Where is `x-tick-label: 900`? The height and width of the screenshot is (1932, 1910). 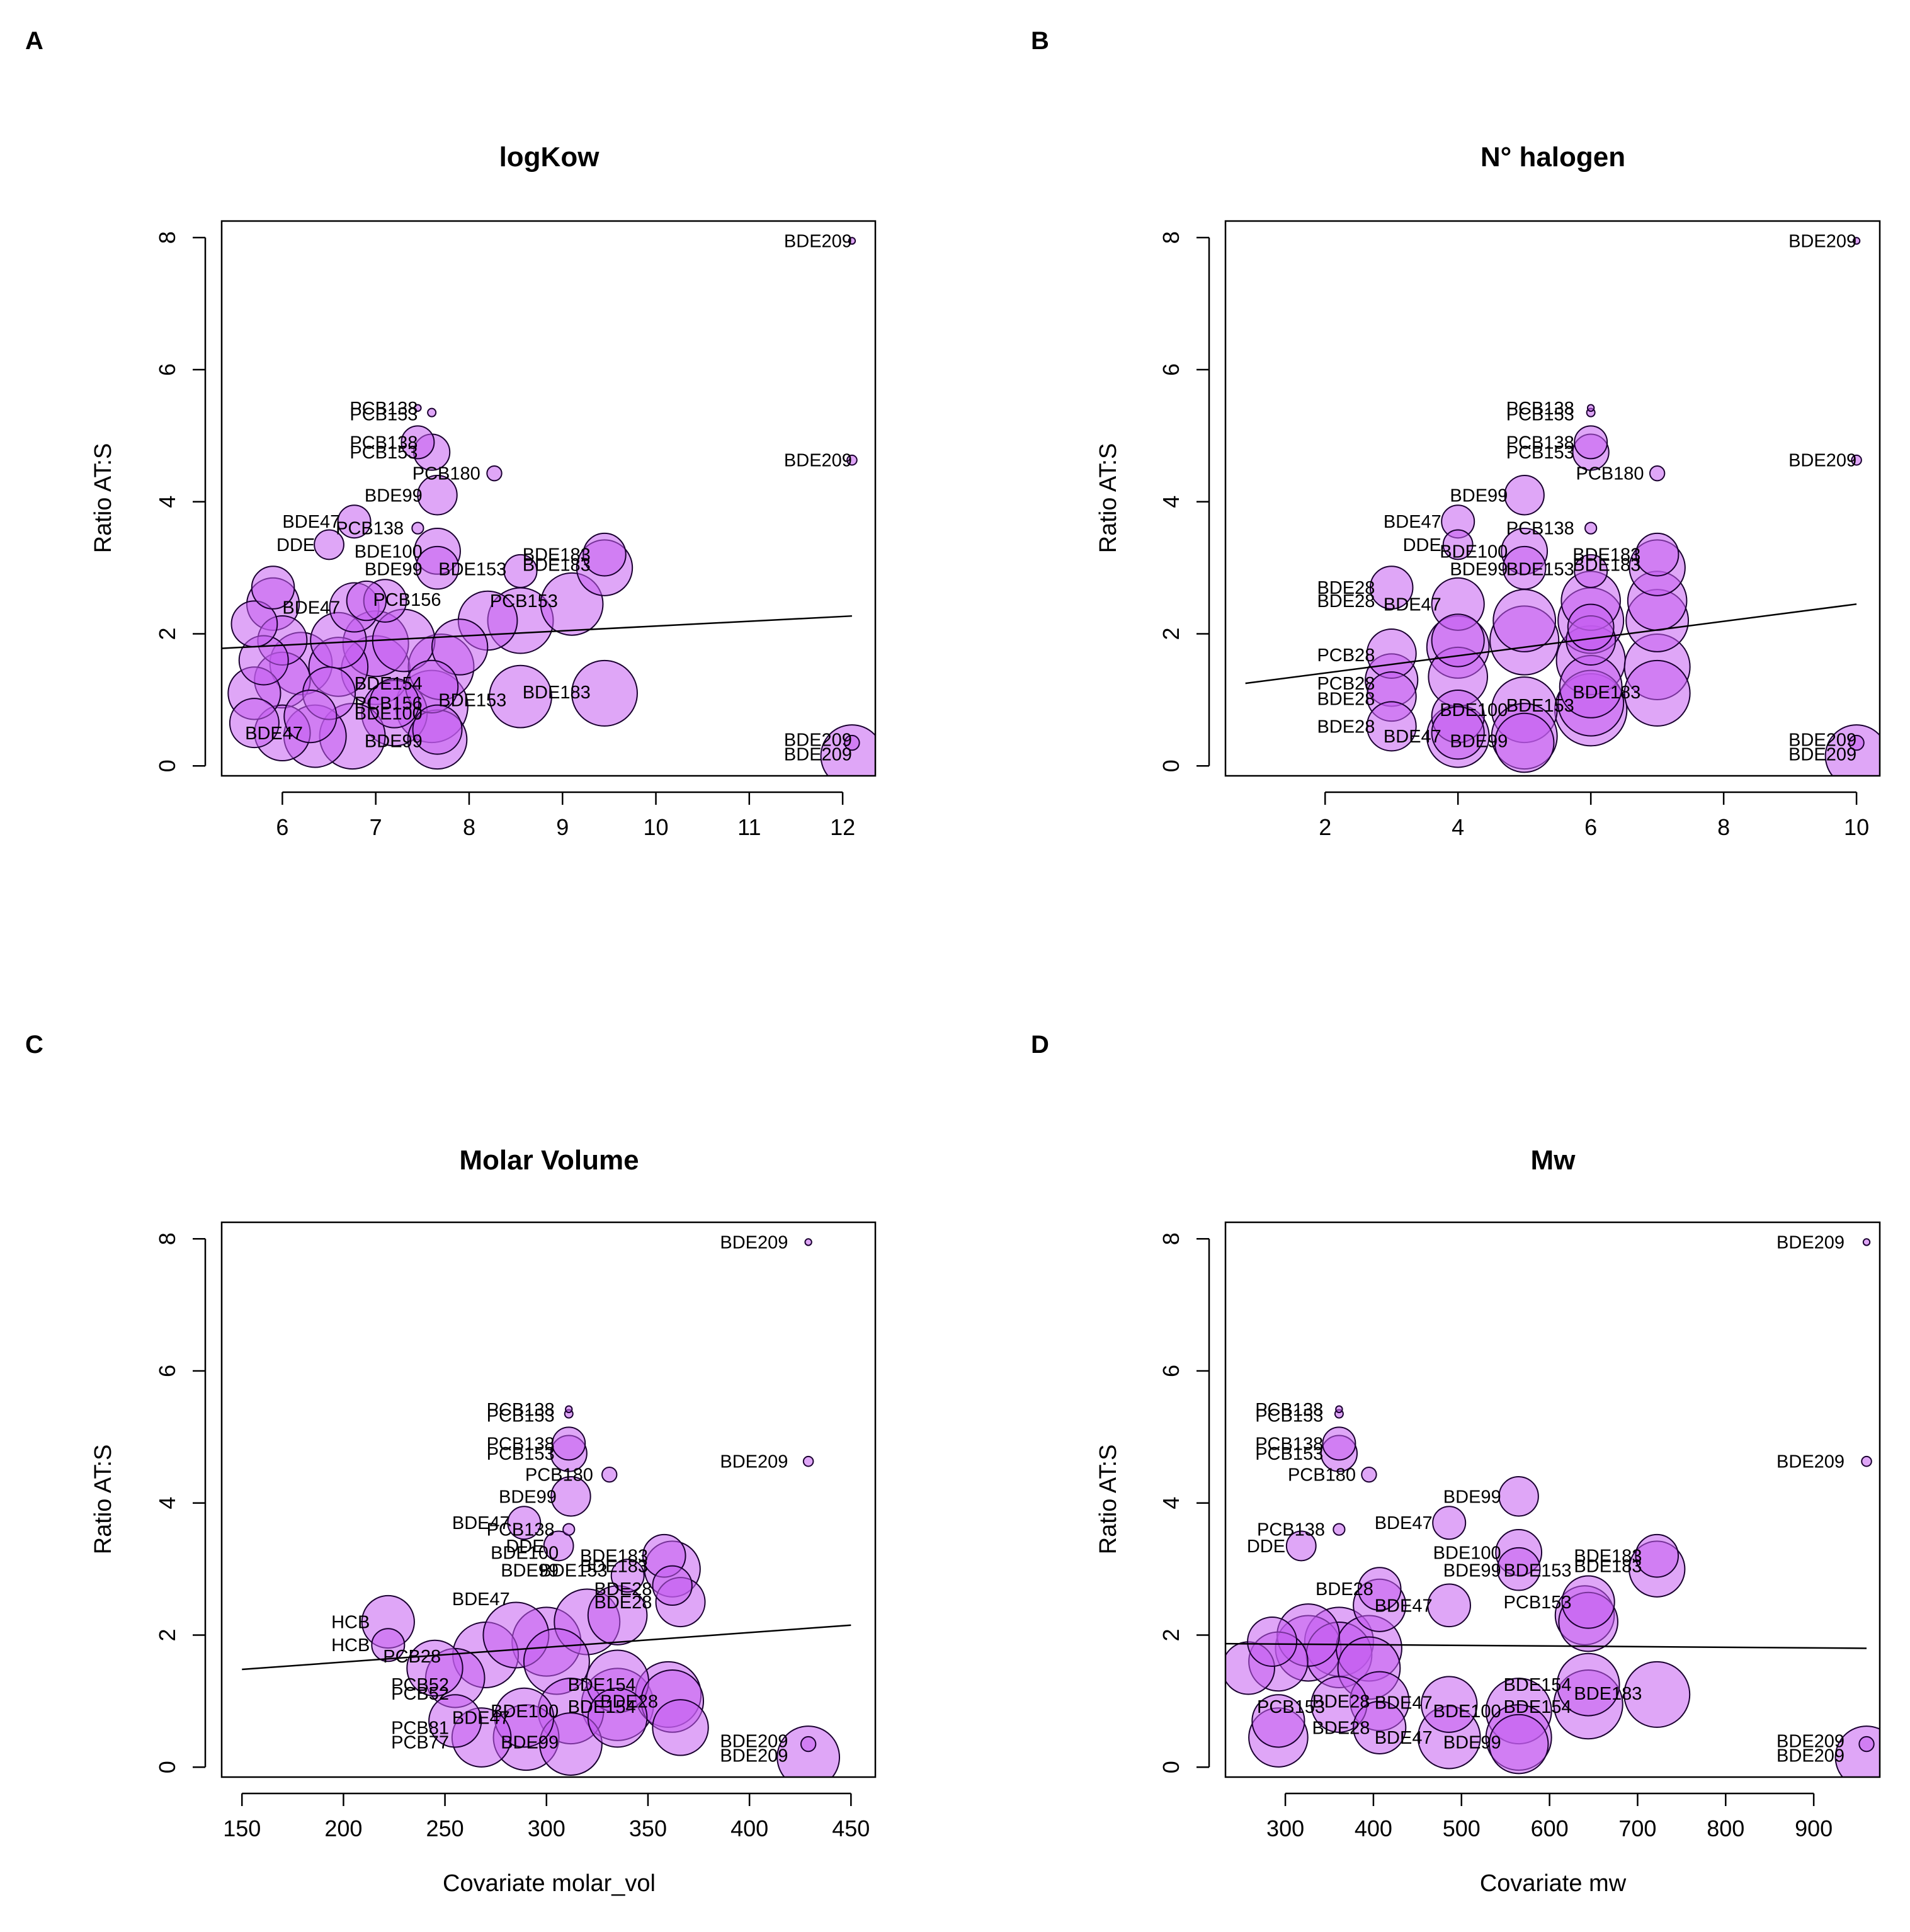
x-tick-label: 900 is located at coordinates (1814, 1829).